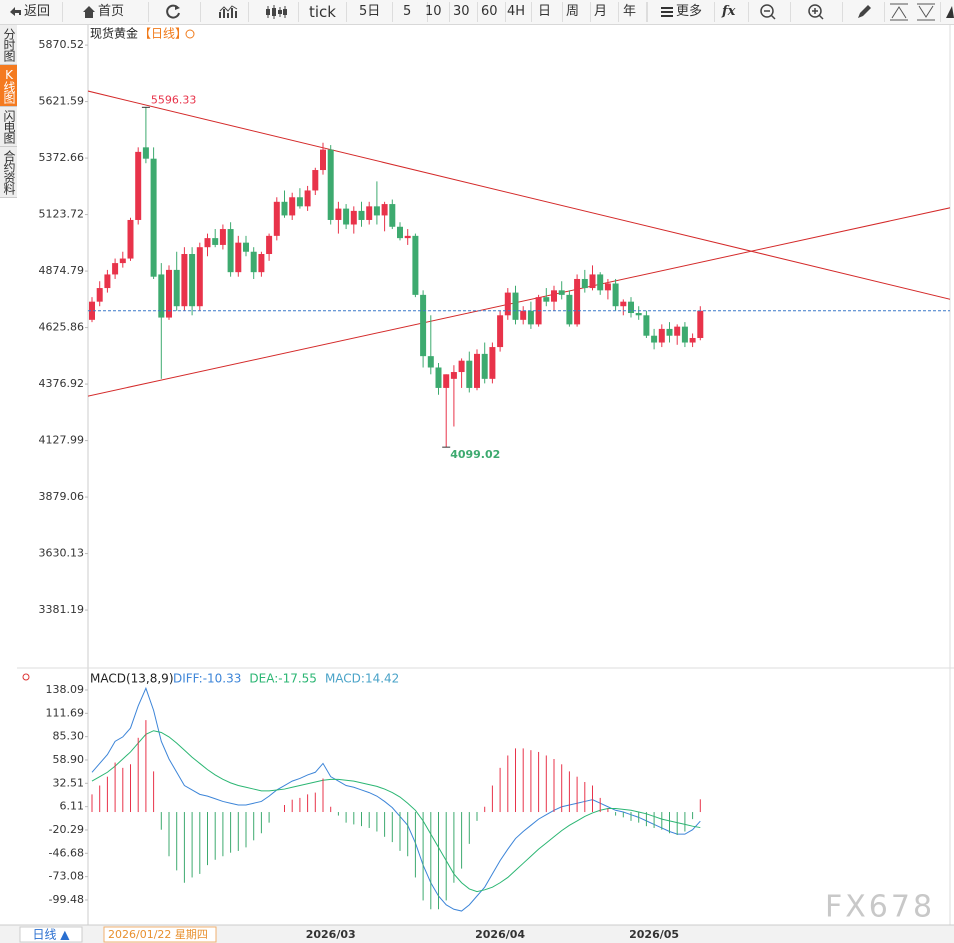  I want to click on sidebar-tab: 合约资料, so click(8, 172).